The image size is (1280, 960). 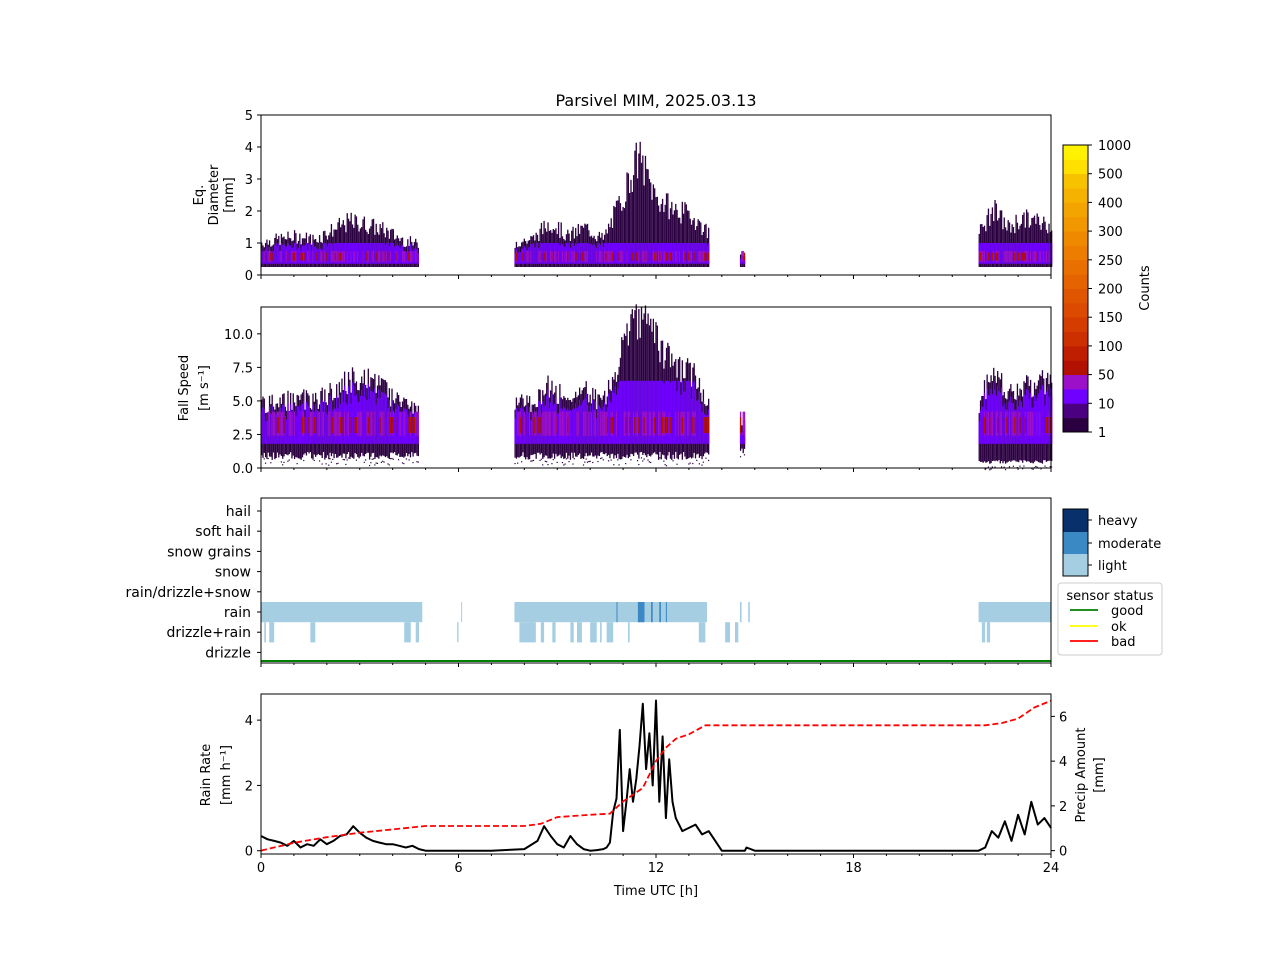 I want to click on colorbar-ticks: 1000 500 400 300 250 200 150 100 50 10 1, so click(x=1109, y=290).